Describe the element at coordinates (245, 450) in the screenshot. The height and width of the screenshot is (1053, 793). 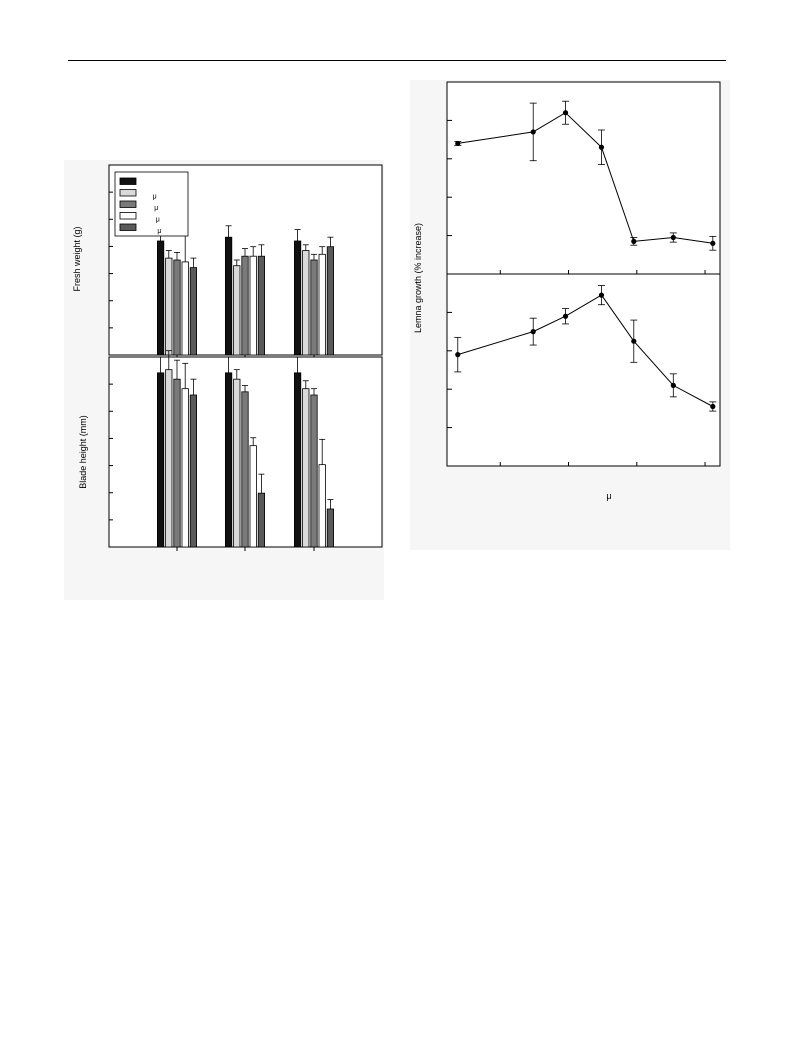
I see `blade-height-panel` at that location.